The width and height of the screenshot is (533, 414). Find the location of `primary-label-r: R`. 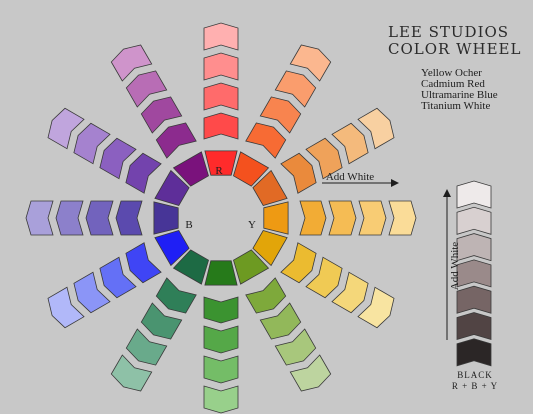

primary-label-r: R is located at coordinates (219, 171).